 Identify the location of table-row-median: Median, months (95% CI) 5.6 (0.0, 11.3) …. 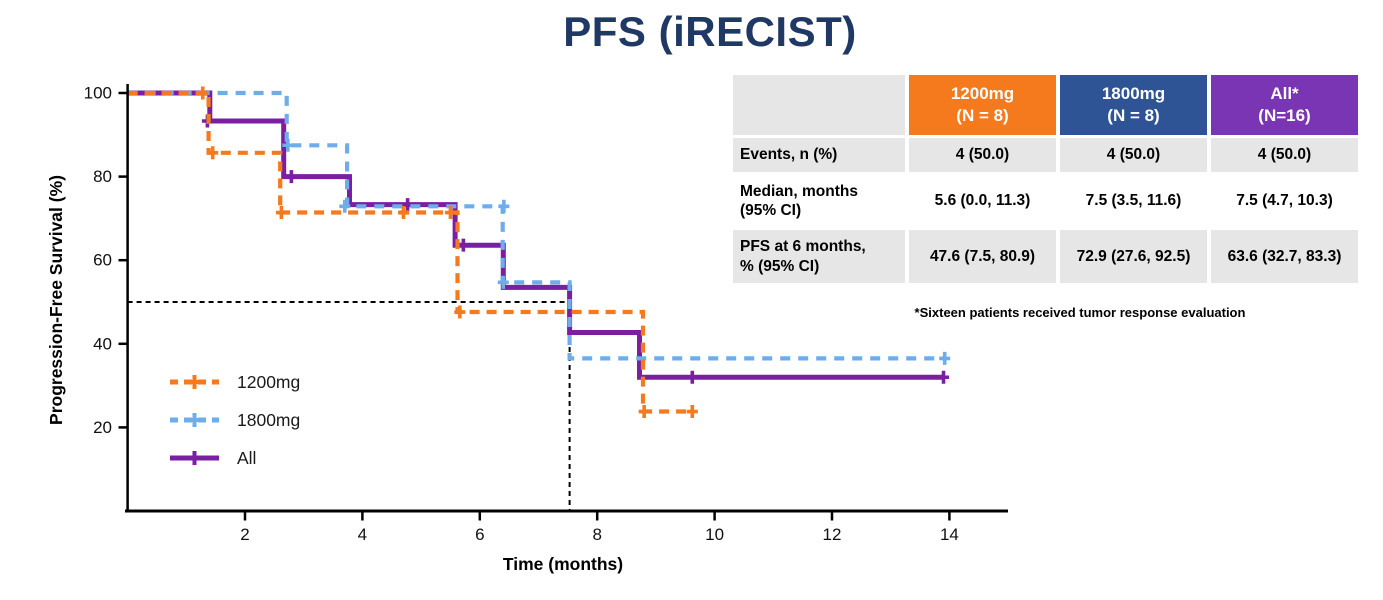
(1045, 201).